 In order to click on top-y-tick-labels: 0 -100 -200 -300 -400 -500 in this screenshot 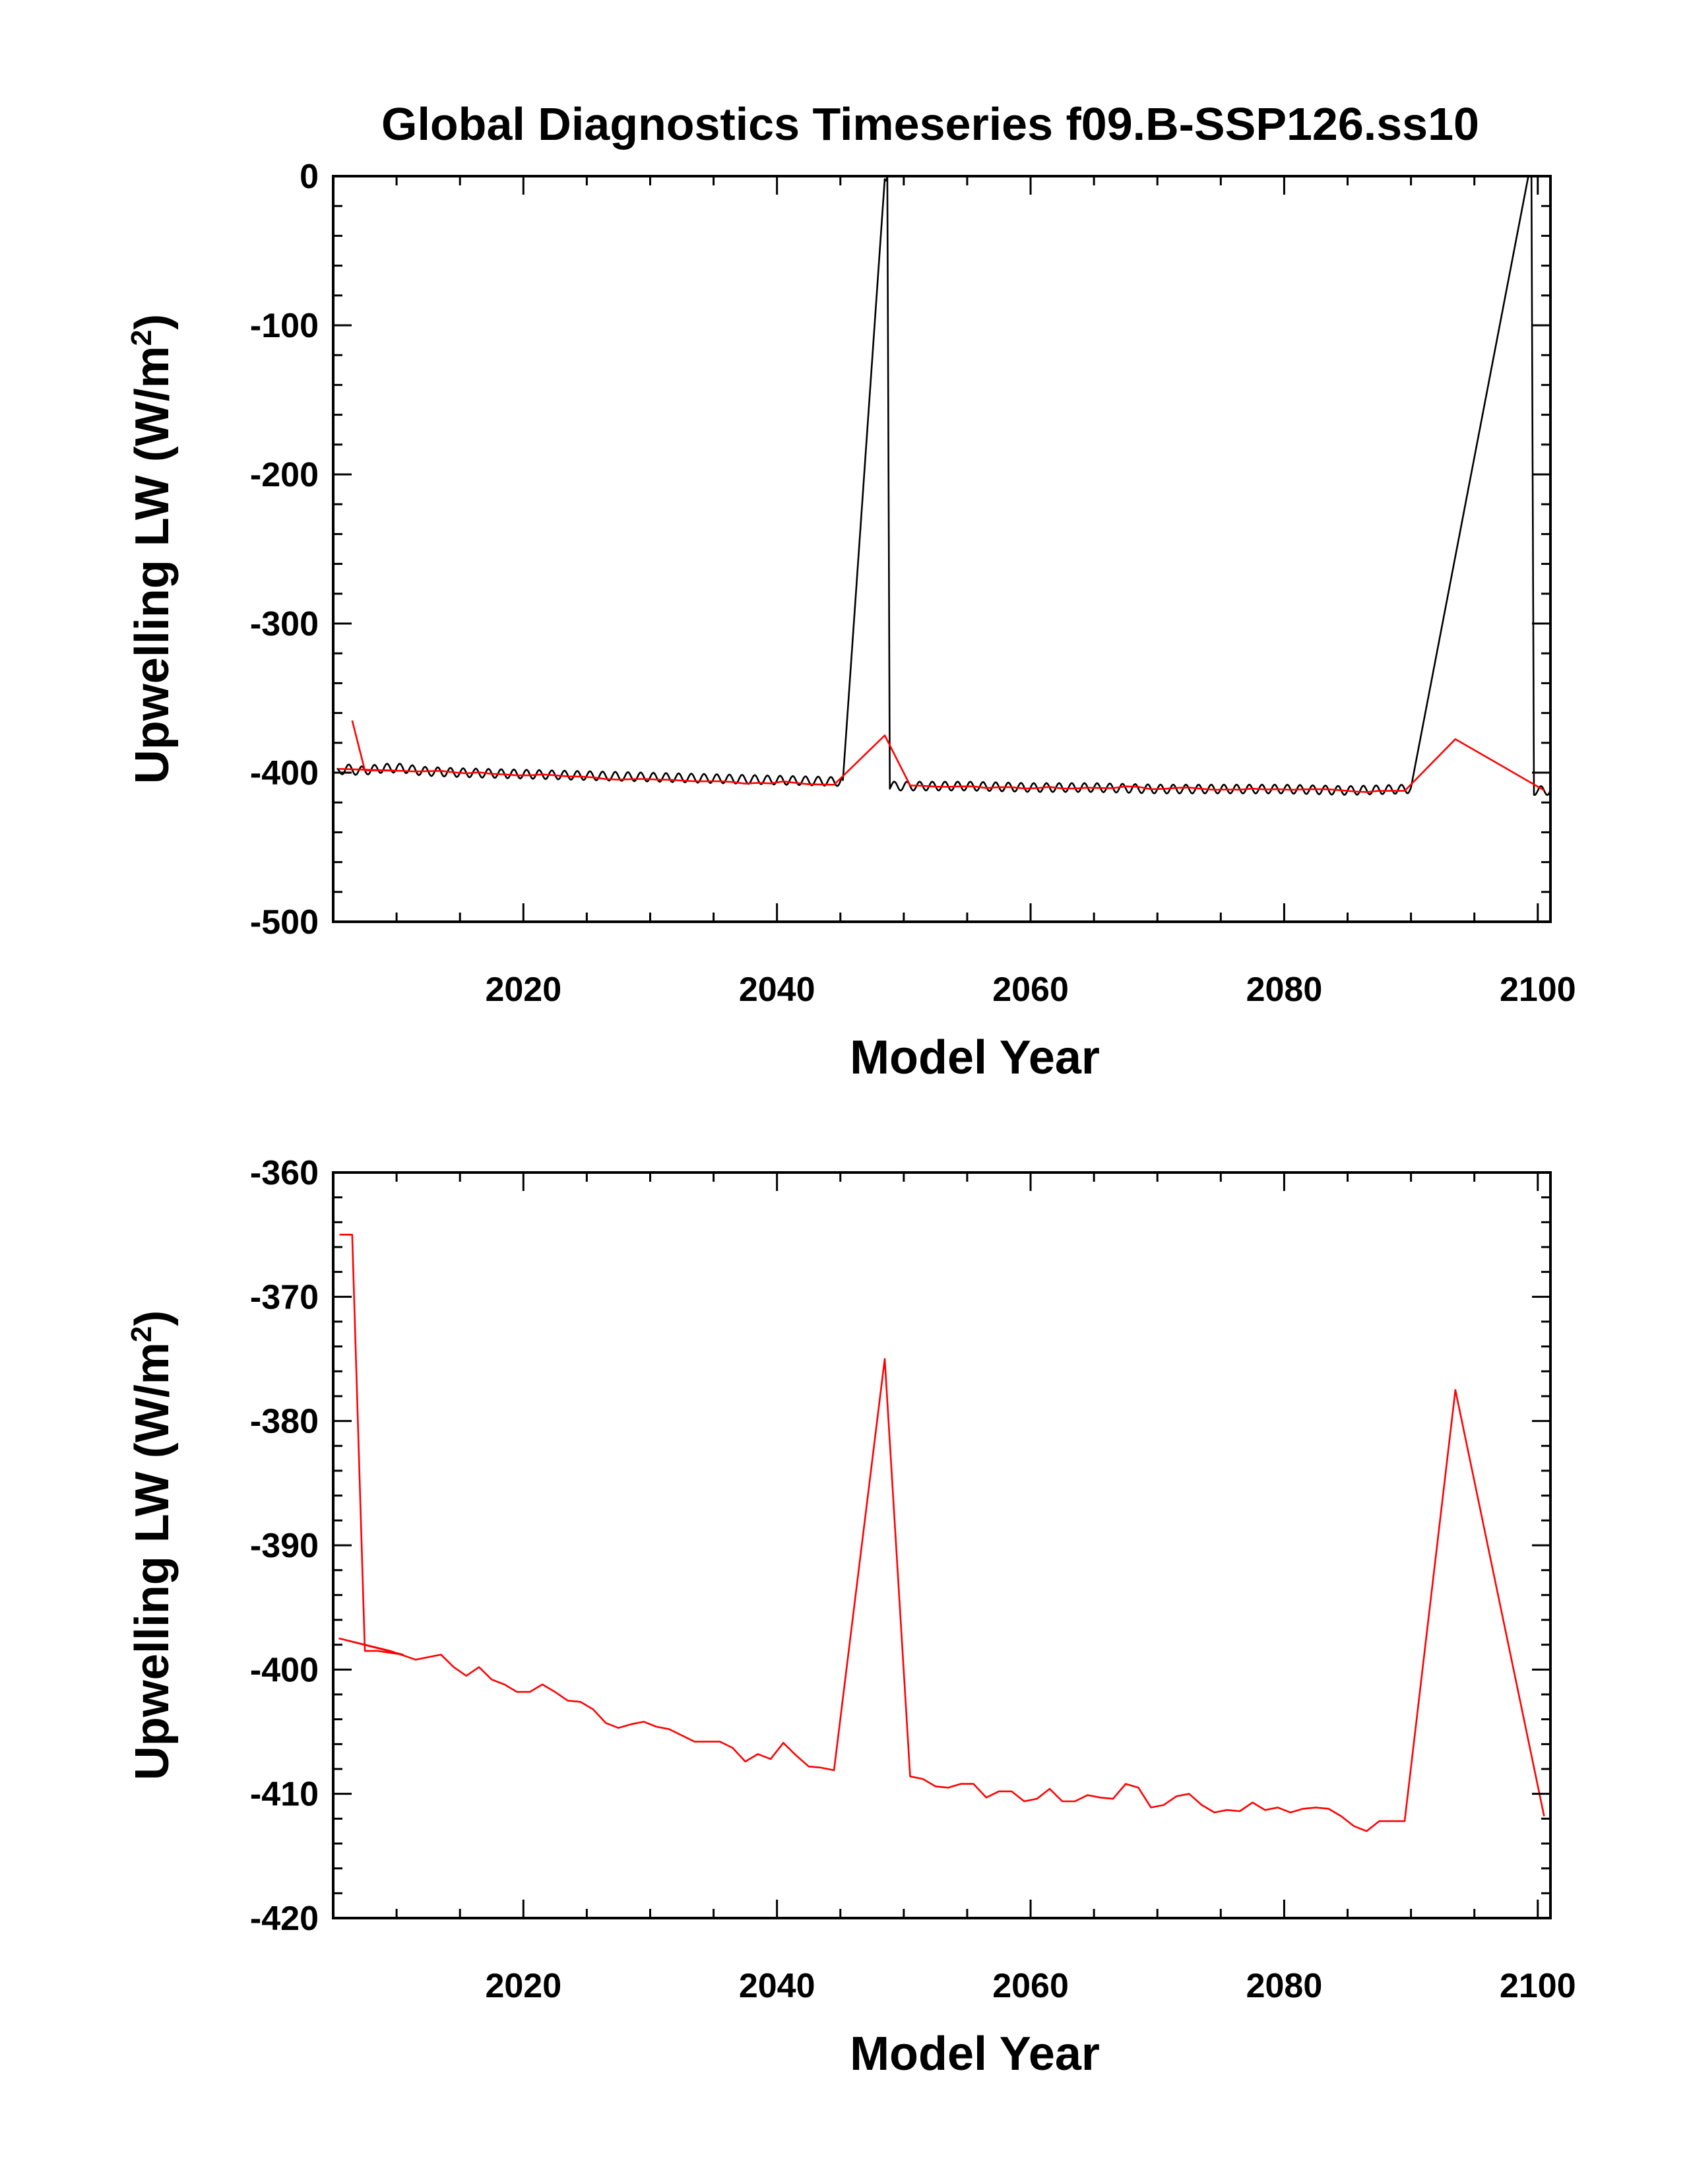, I will do `click(284, 550)`.